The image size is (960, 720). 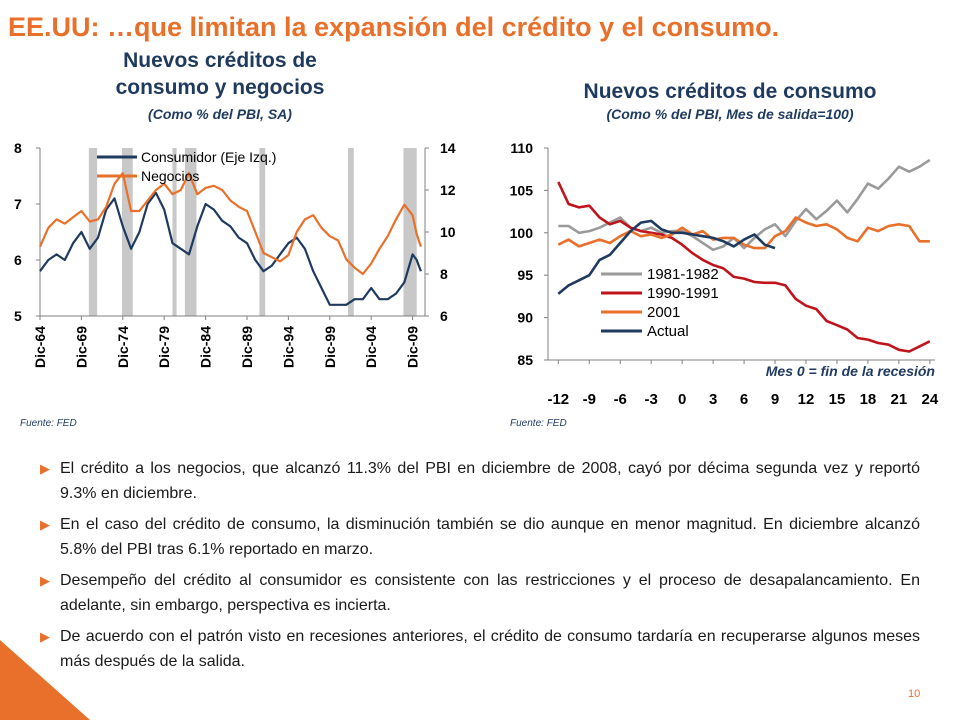 What do you see at coordinates (744, 399) in the screenshot?
I see `x-tick-label-6: 6` at bounding box center [744, 399].